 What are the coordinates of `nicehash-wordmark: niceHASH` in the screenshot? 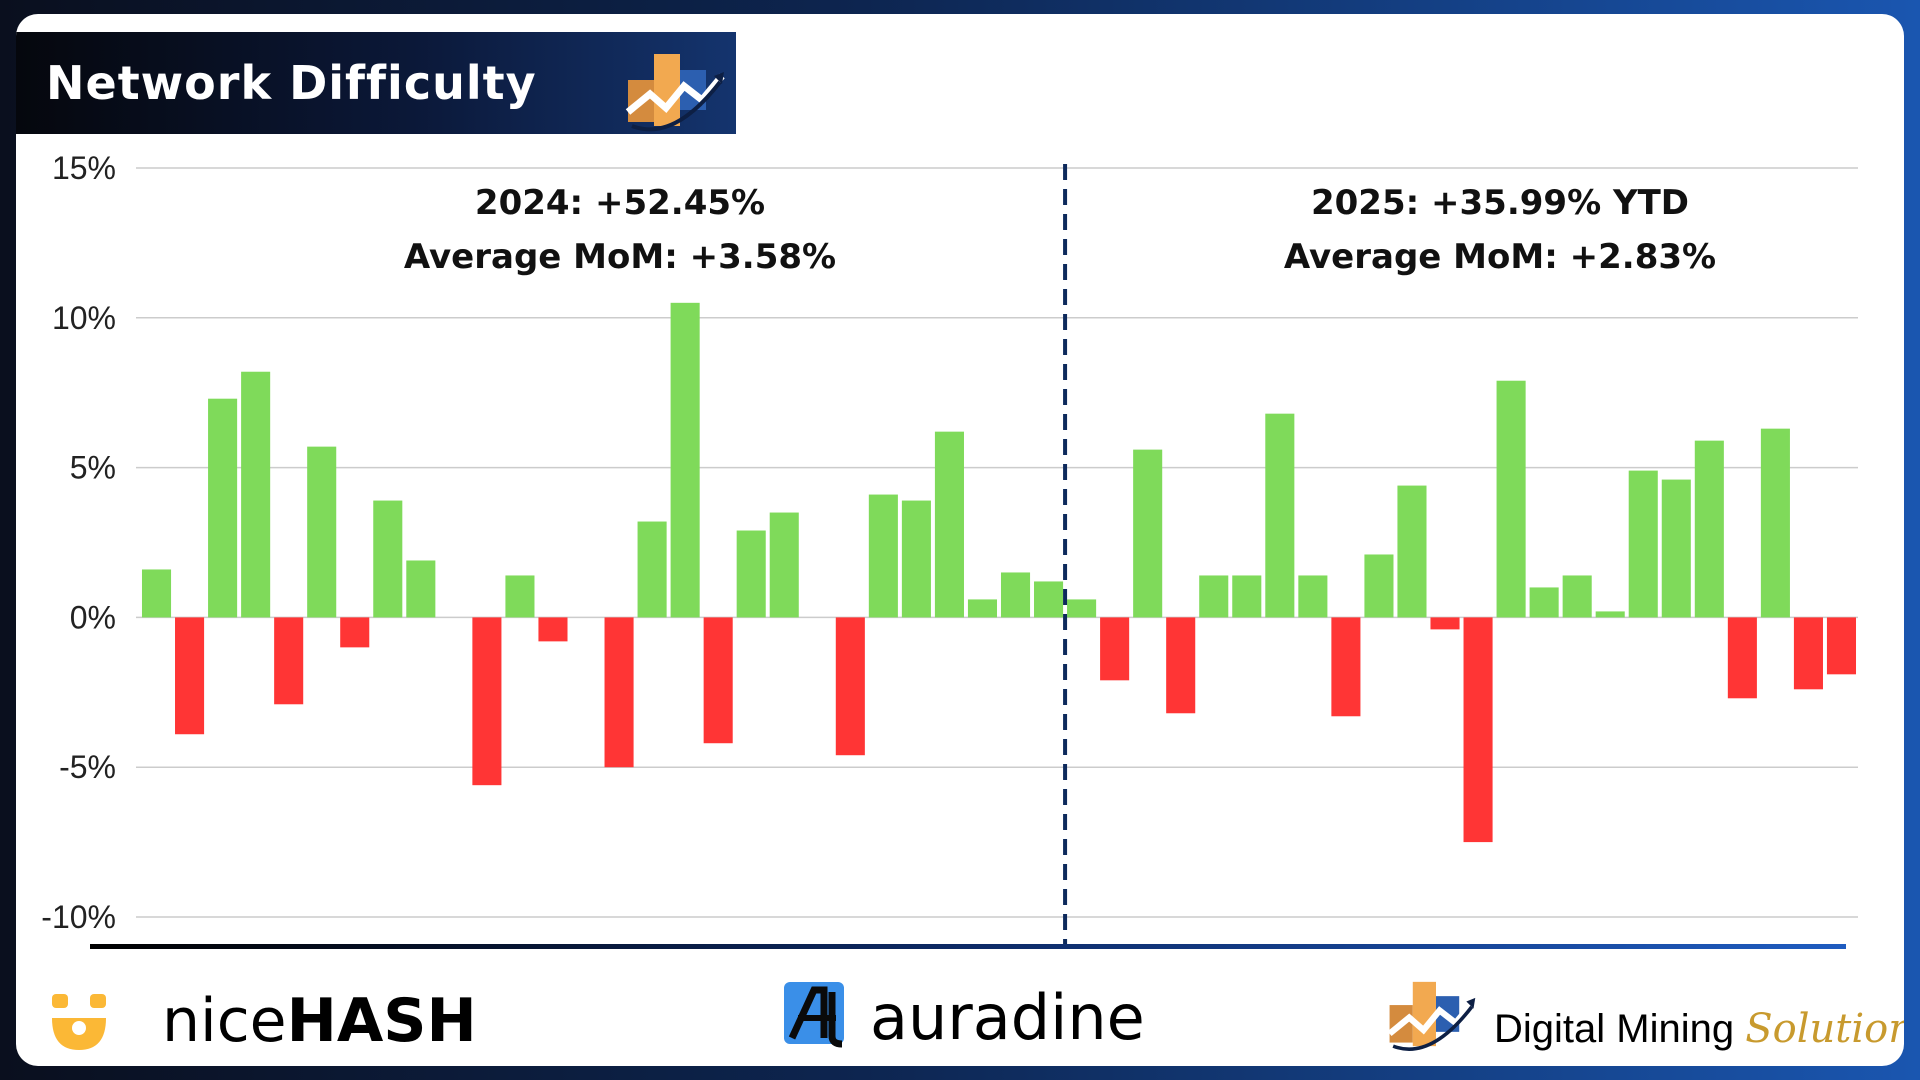 It's located at (319, 1021).